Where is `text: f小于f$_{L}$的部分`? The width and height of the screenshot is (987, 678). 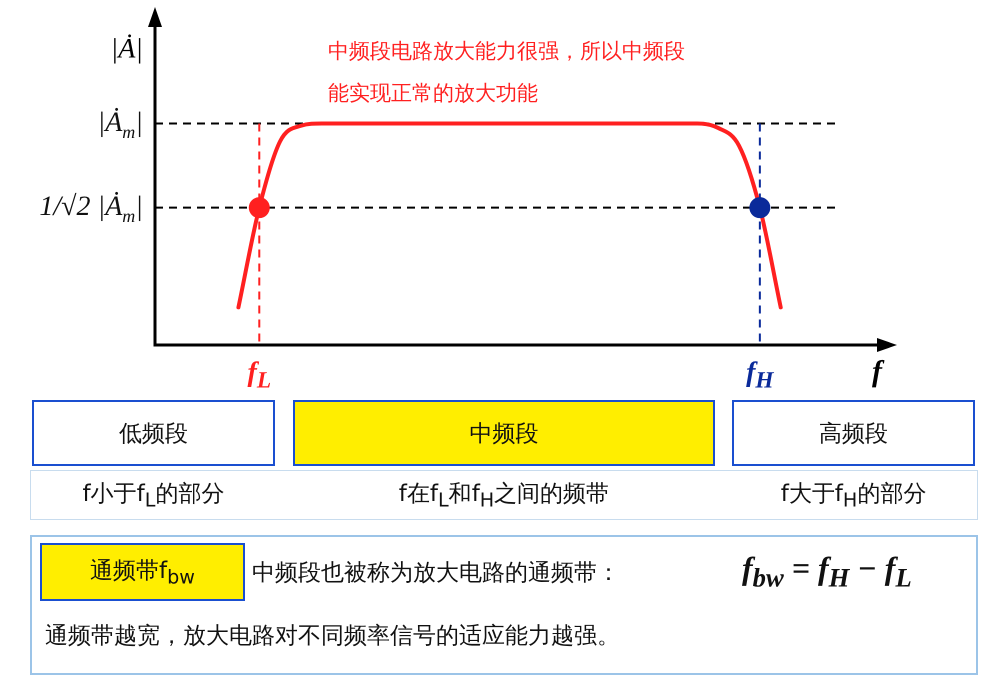
text: f小于f$_{L}$的部分 is located at coordinates (153, 496).